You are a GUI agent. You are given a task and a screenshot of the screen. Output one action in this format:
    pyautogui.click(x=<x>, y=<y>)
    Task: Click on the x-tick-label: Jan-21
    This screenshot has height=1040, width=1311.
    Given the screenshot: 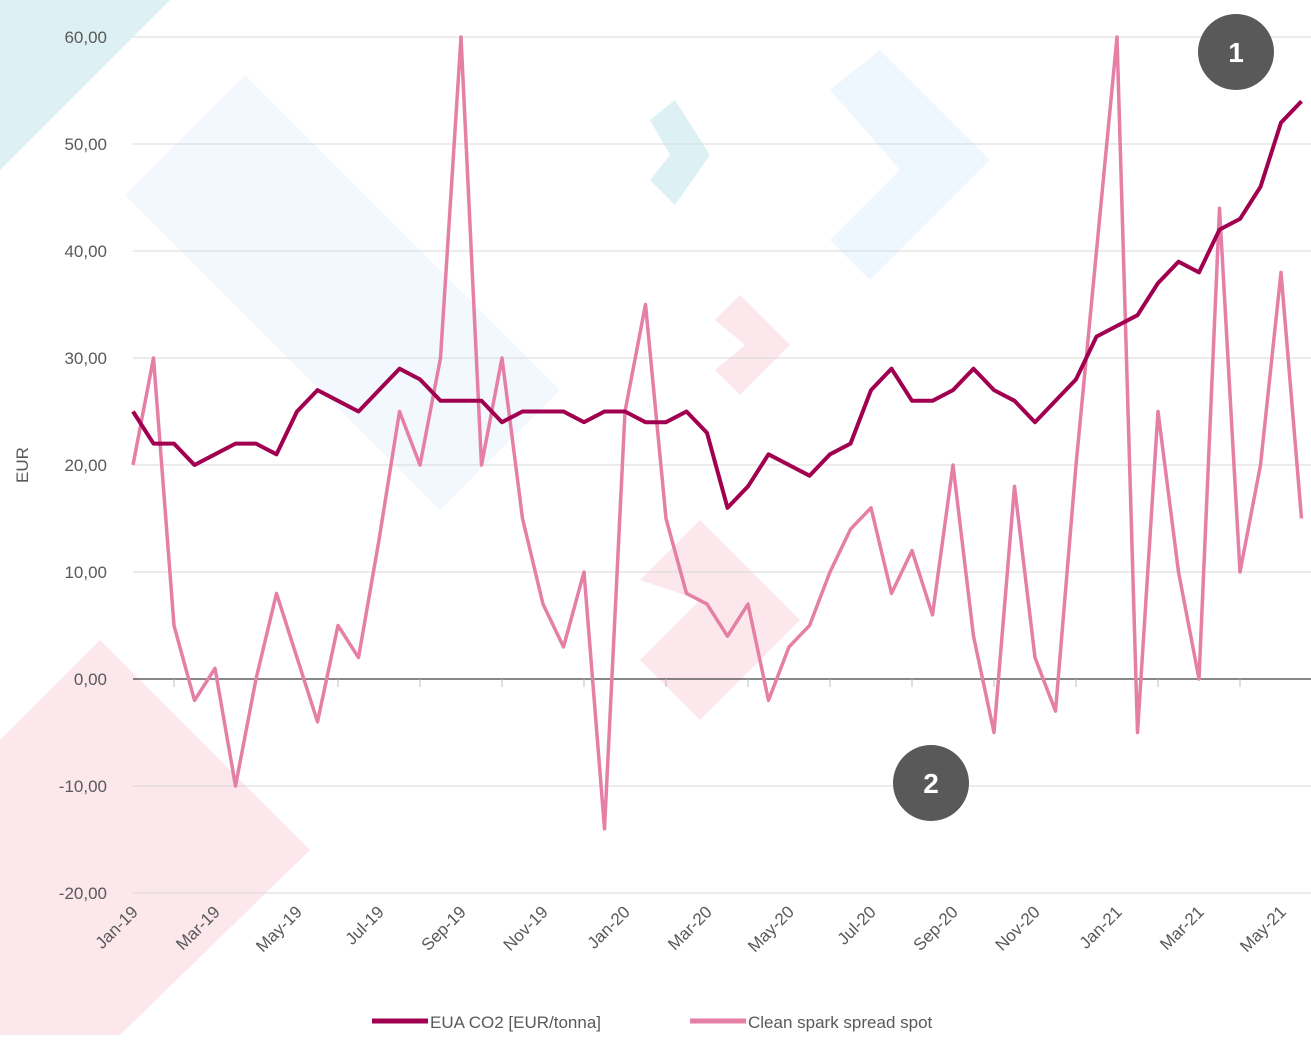 What is the action you would take?
    pyautogui.click(x=1101, y=927)
    